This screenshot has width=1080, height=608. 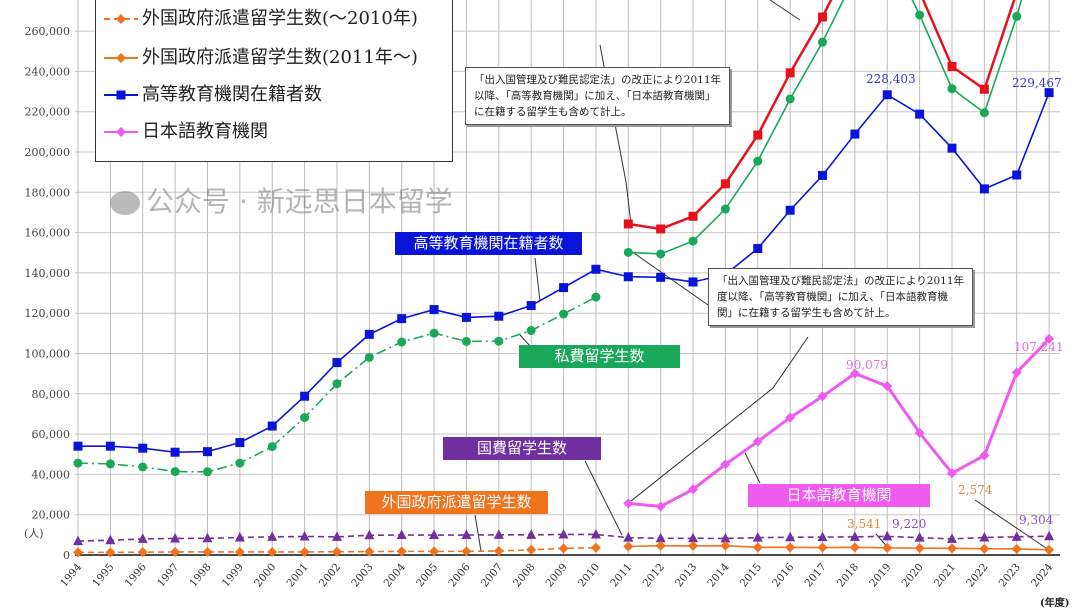 What do you see at coordinates (186, 132) in the screenshot?
I see `legend-item: 日本語教育機関` at bounding box center [186, 132].